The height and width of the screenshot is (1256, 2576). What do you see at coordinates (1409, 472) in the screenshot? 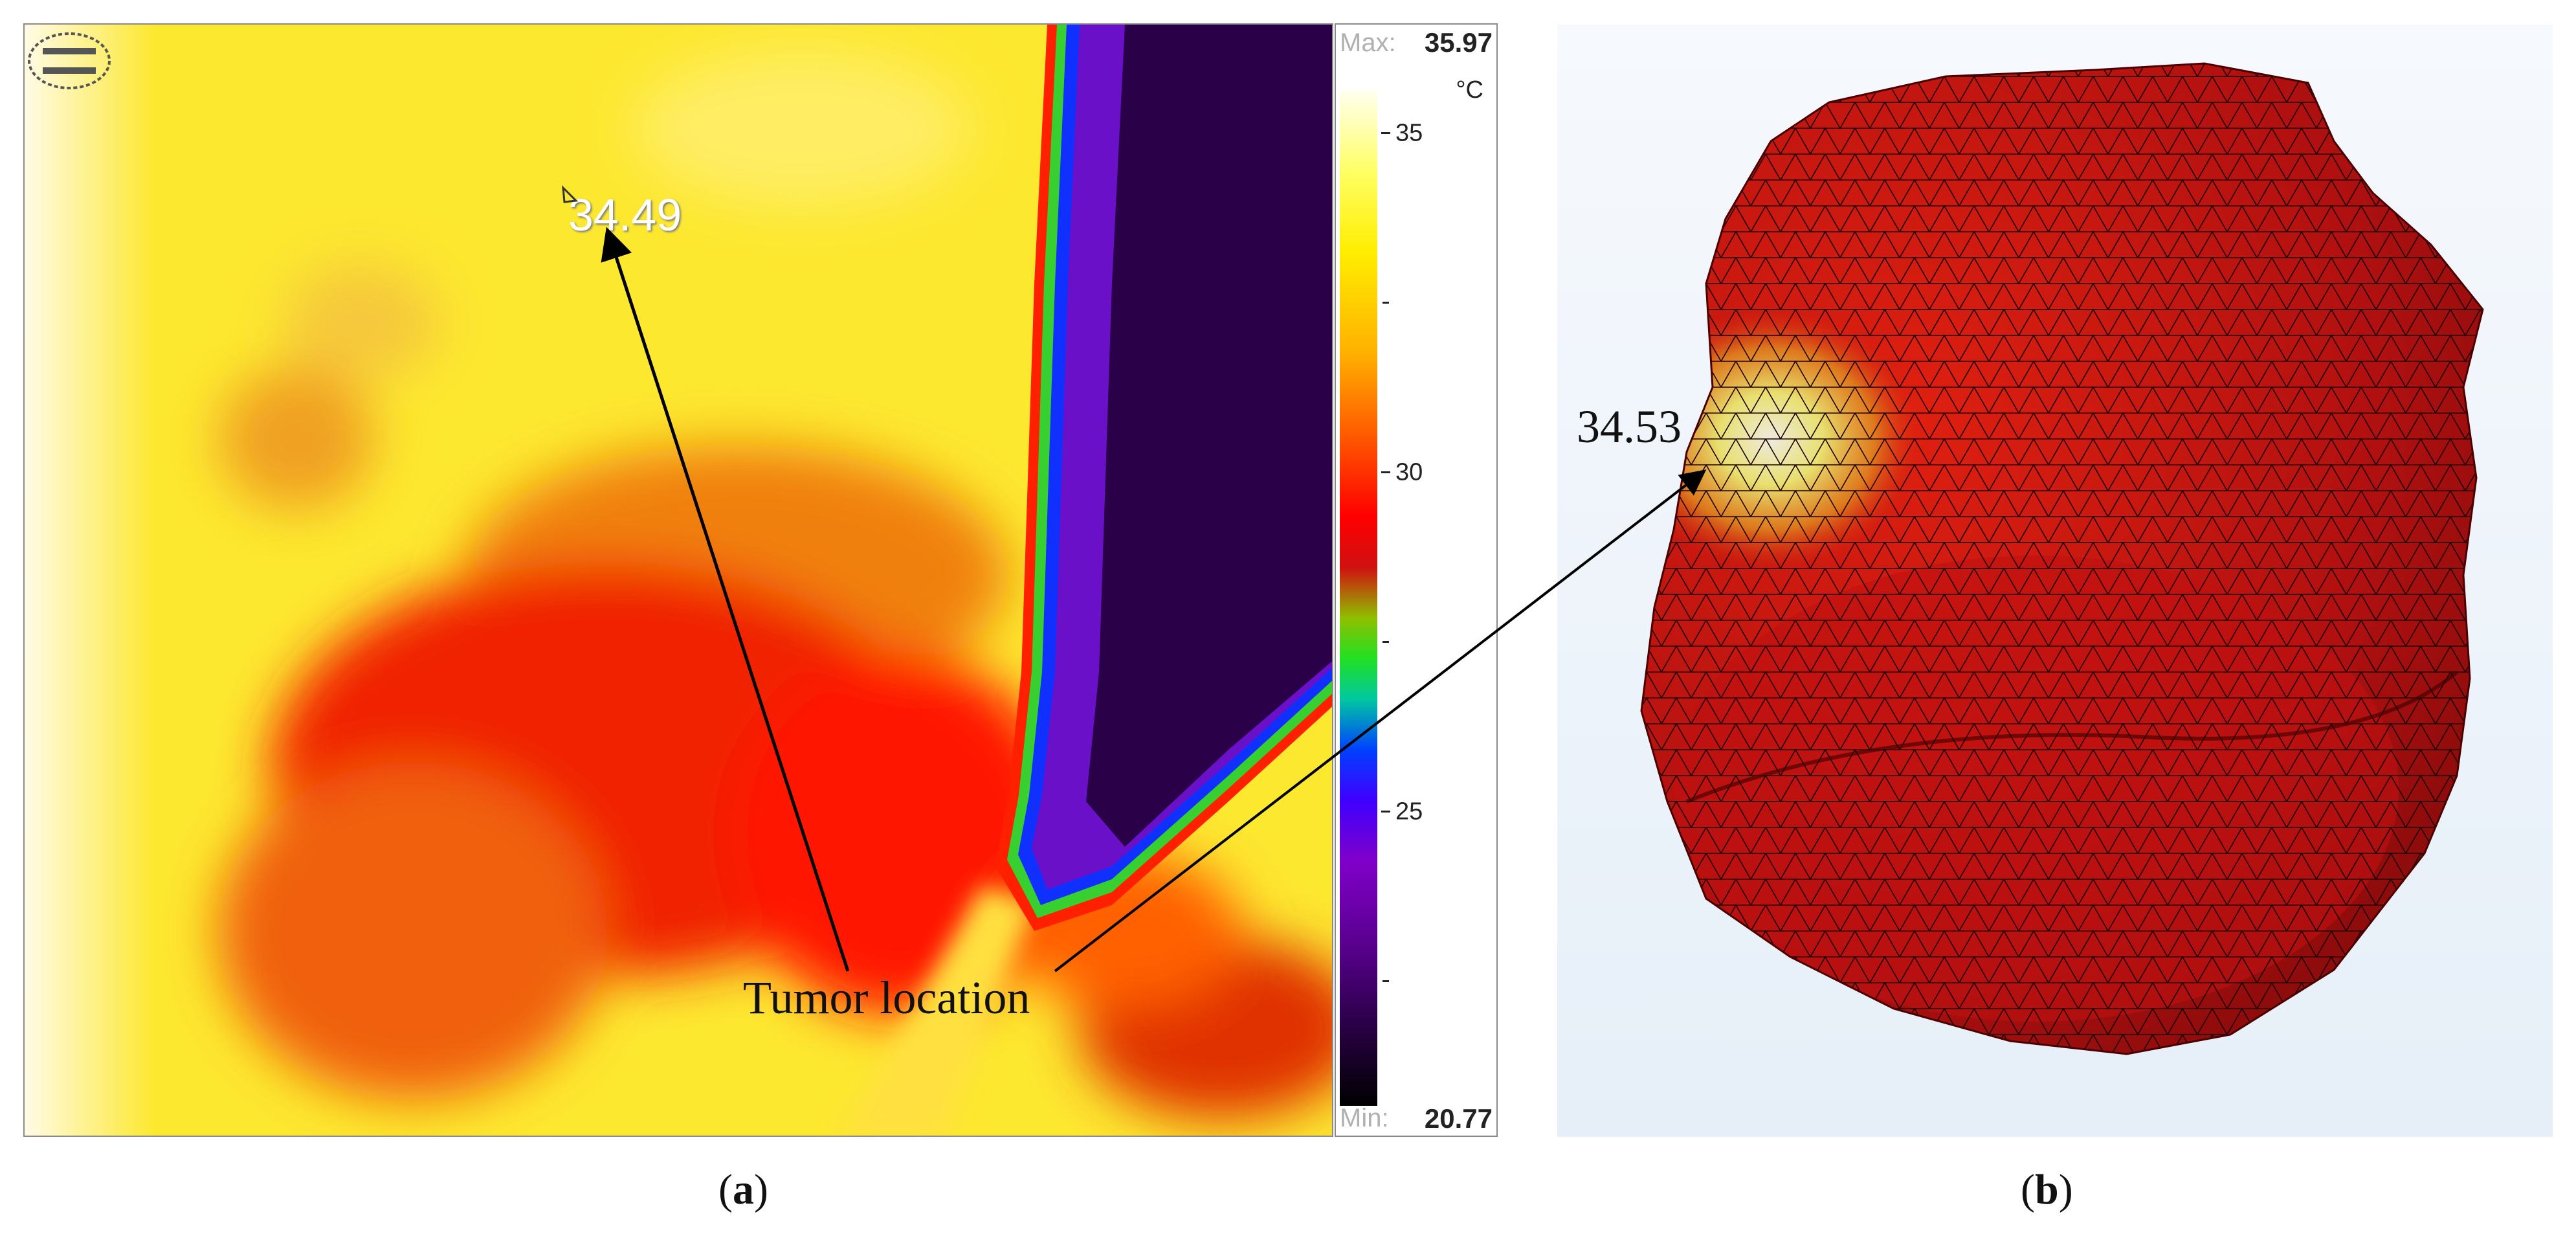
I see `scale-tick-label: 30` at bounding box center [1409, 472].